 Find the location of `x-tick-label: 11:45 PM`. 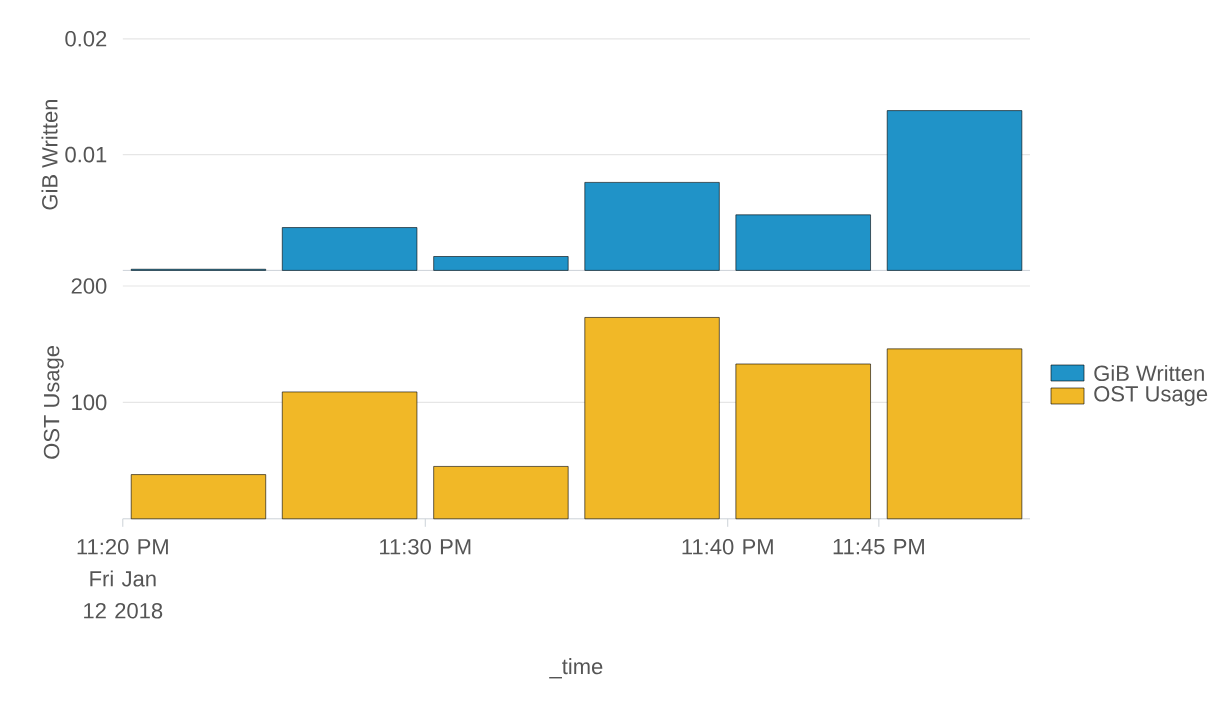

x-tick-label: 11:45 PM is located at coordinates (878, 547).